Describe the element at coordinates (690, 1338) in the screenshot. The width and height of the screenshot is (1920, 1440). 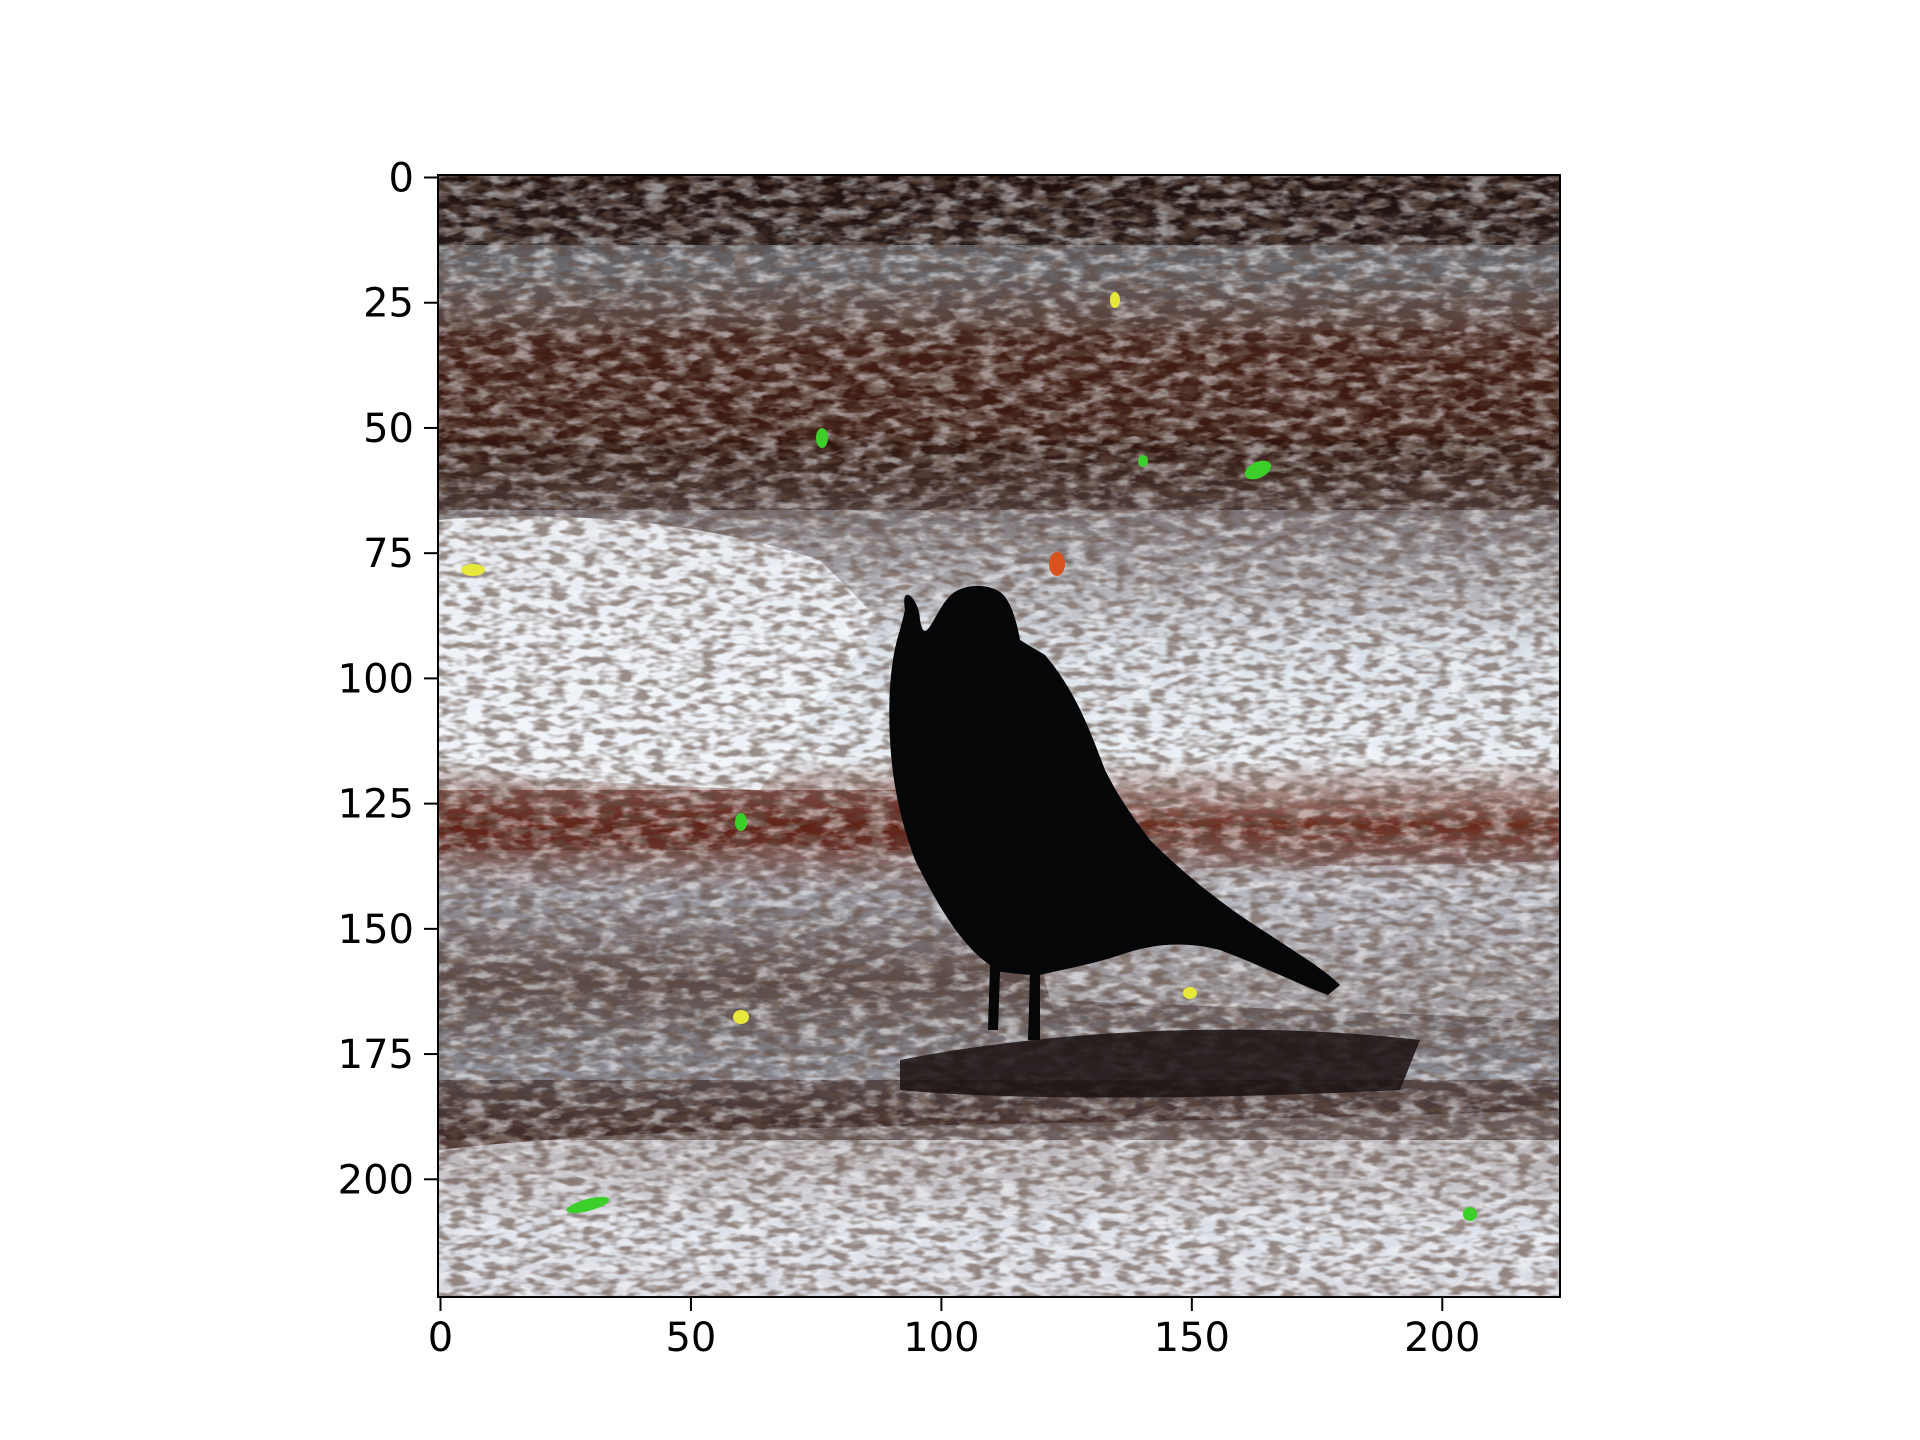
I see `x-tick-label: 50` at that location.